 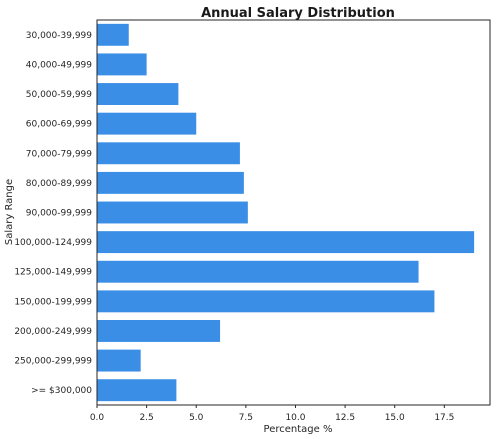 What do you see at coordinates (59, 95) in the screenshot?
I see `y-tick-label: 50,000-59,999` at bounding box center [59, 95].